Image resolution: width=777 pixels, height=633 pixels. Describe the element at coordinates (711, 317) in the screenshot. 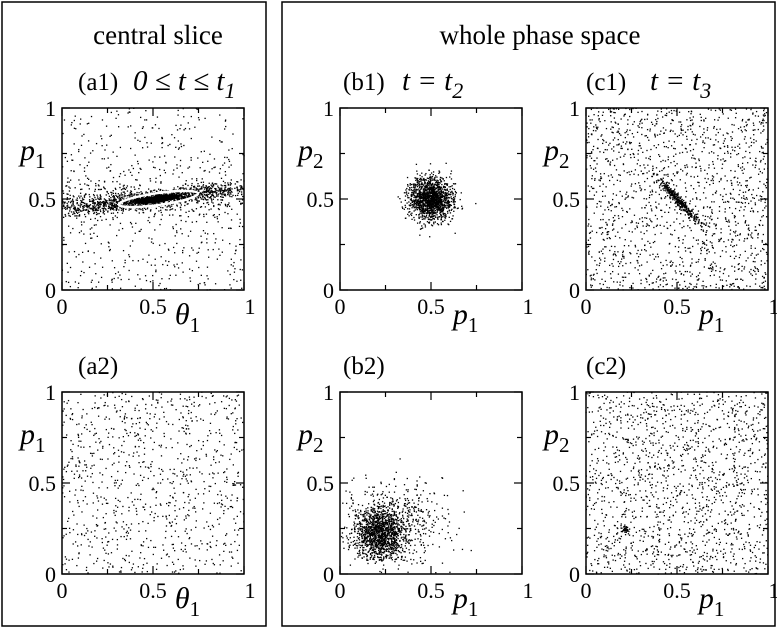

I see `x-axis-label: p1` at that location.